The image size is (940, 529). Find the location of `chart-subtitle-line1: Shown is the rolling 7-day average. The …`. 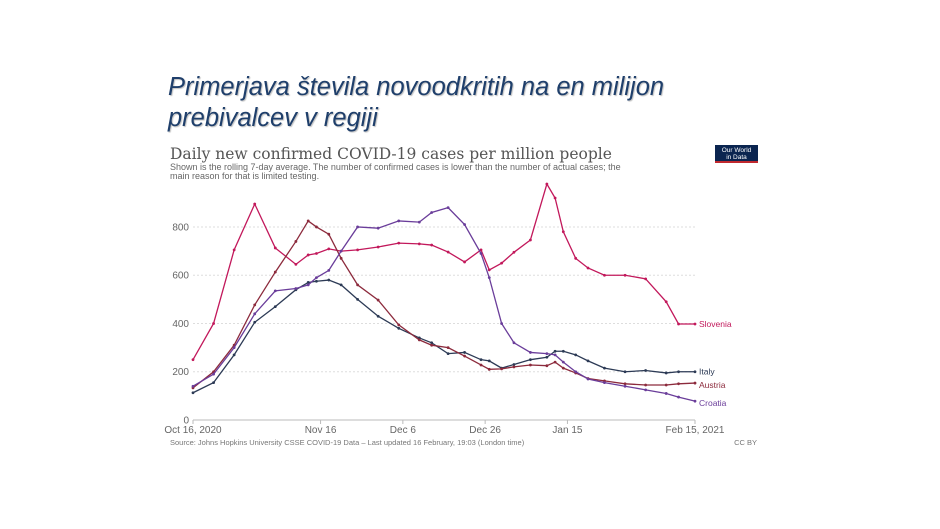

chart-subtitle-line1: Shown is the rolling 7-day average. The … is located at coordinates (395, 167).